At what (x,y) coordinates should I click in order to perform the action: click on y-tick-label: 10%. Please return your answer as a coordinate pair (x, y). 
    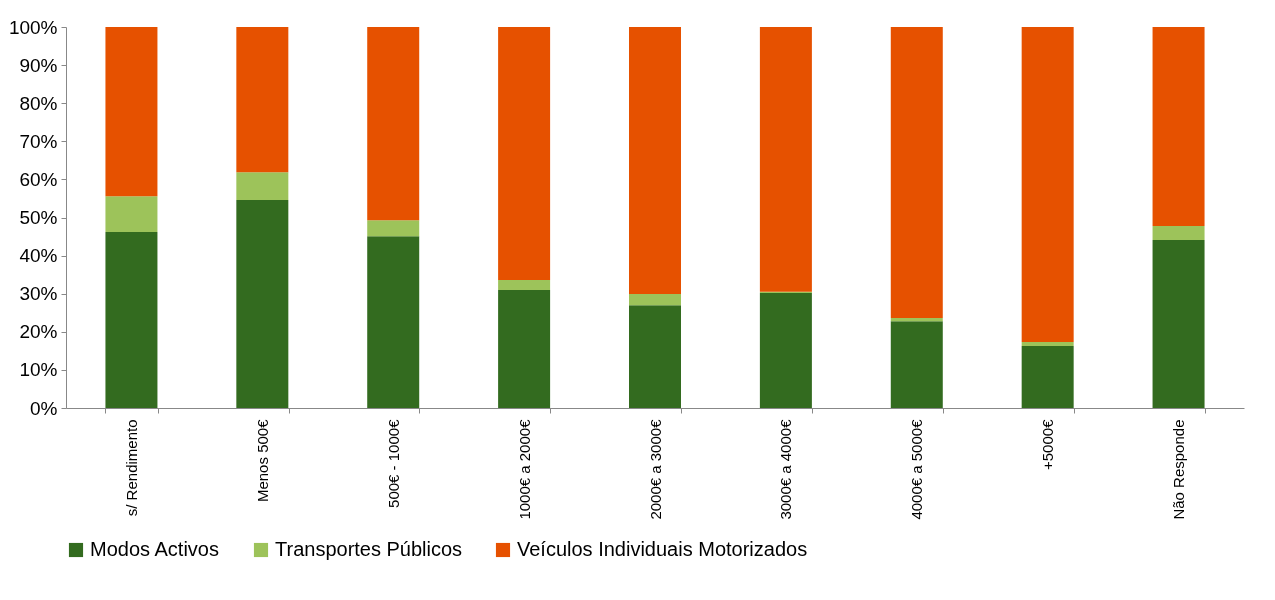
    Looking at the image, I should click on (38, 370).